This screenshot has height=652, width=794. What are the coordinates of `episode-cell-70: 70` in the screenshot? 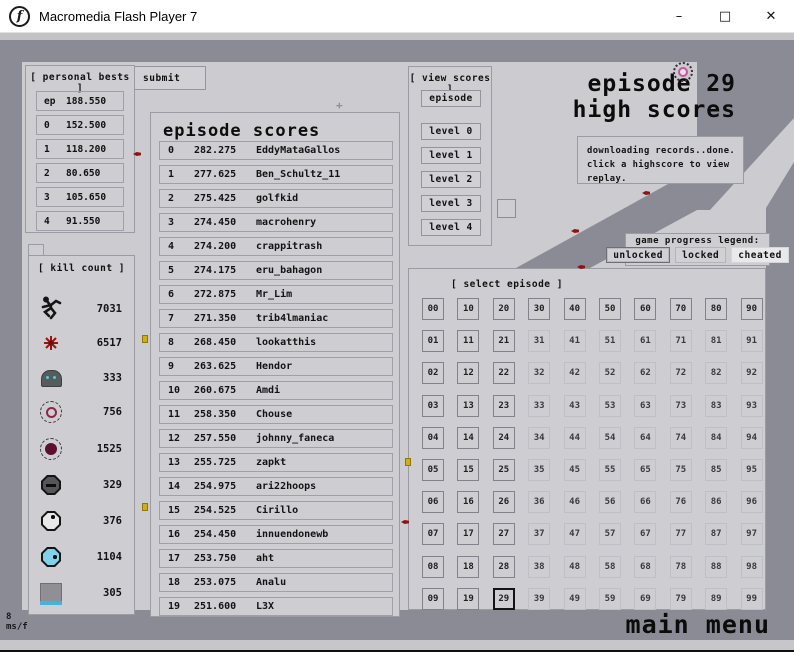 It's located at (680, 309).